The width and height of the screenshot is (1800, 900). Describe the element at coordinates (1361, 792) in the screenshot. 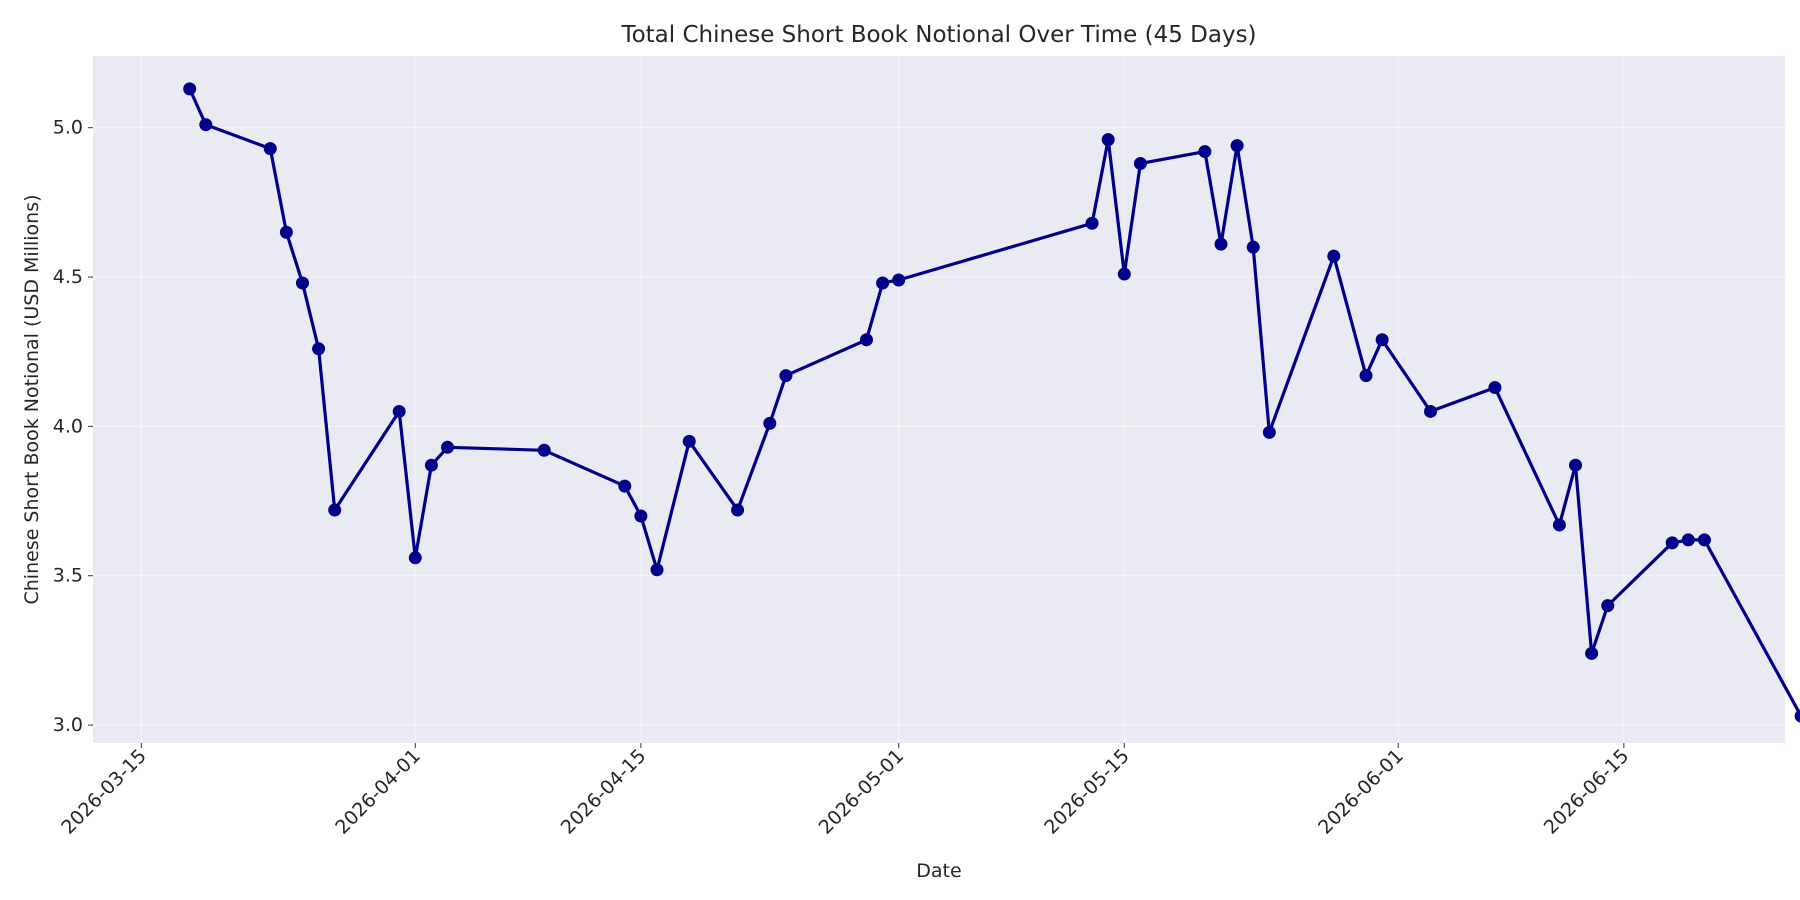

I see `x-tick-label: 2026-06-01` at that location.